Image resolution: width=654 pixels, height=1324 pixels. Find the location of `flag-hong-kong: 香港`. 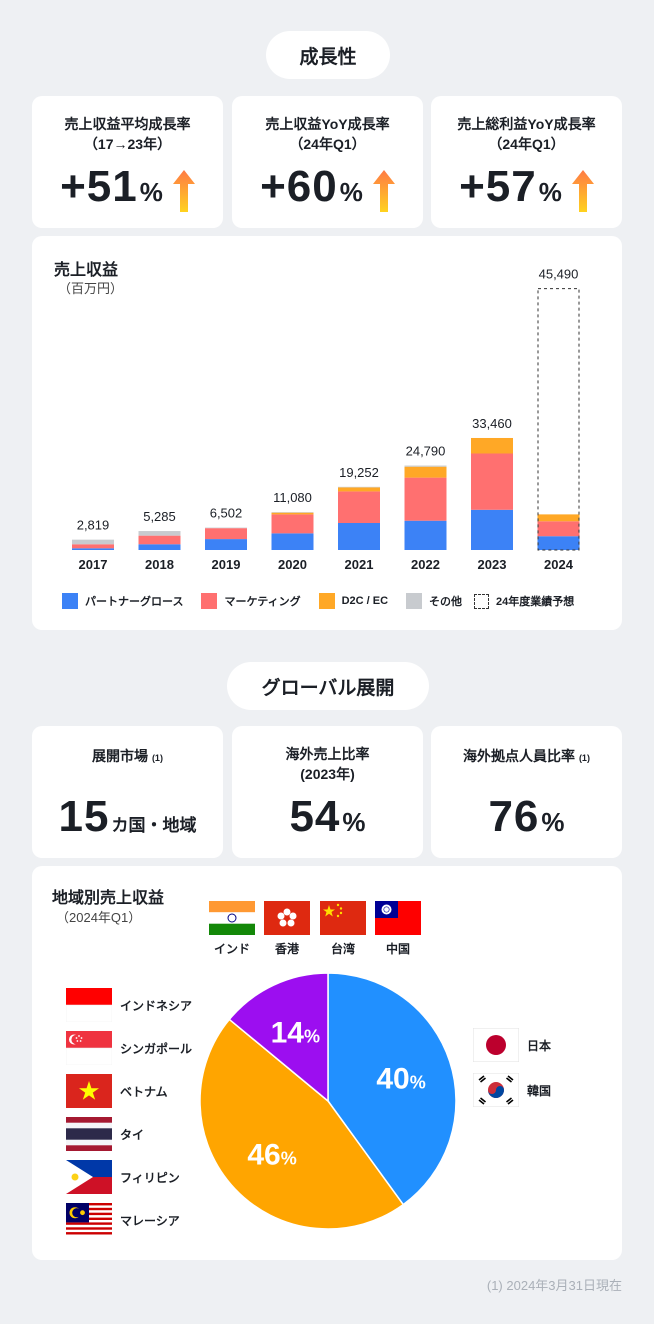

flag-hong-kong: 香港 is located at coordinates (287, 929).